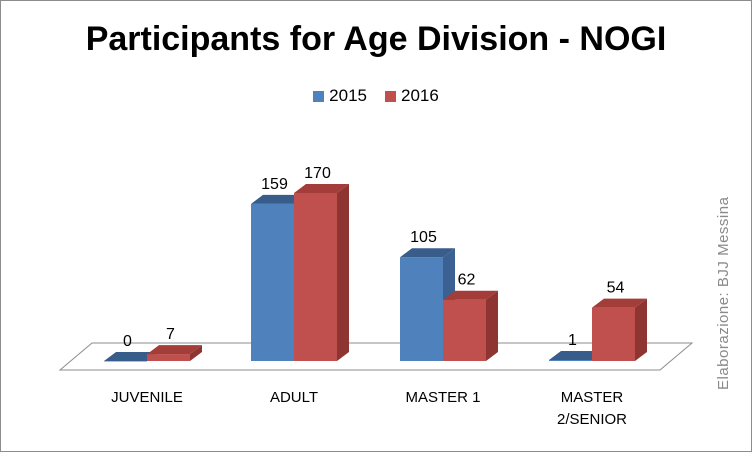 The width and height of the screenshot is (752, 452). Describe the element at coordinates (274, 184) in the screenshot. I see `data-label-2015-1: 159` at that location.